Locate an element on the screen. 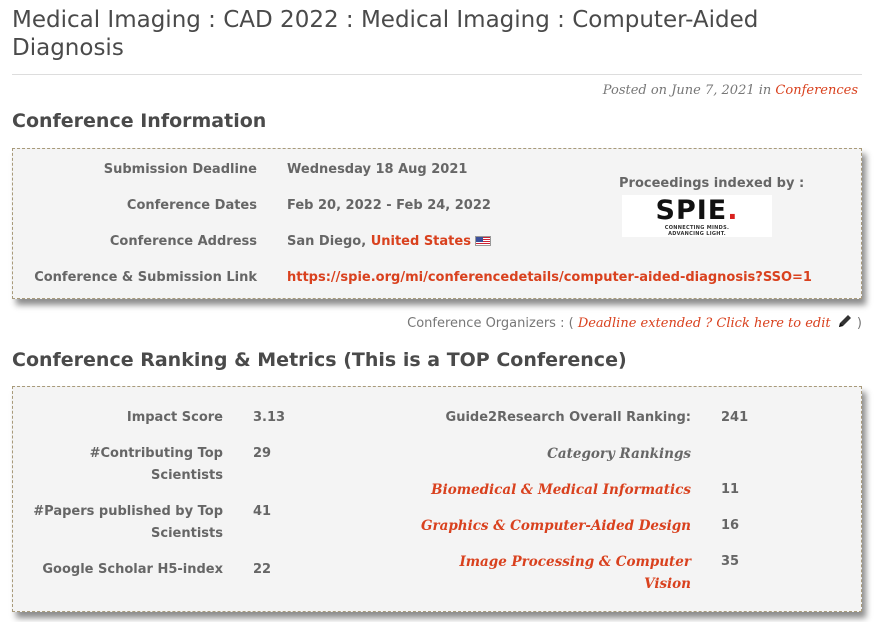 The width and height of the screenshot is (874, 622). spie-tagline-1: CONNECTING MINDS. is located at coordinates (697, 228).